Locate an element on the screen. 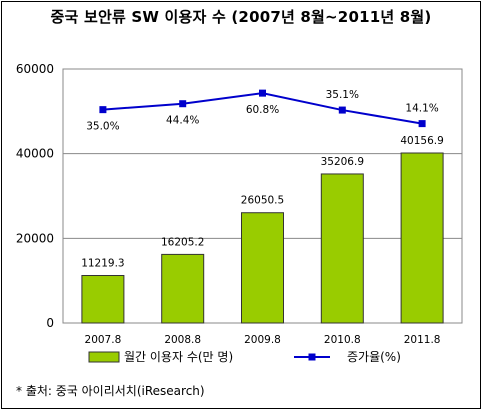 The image size is (484, 412). bar-value-label: 26050.5 is located at coordinates (262, 201).